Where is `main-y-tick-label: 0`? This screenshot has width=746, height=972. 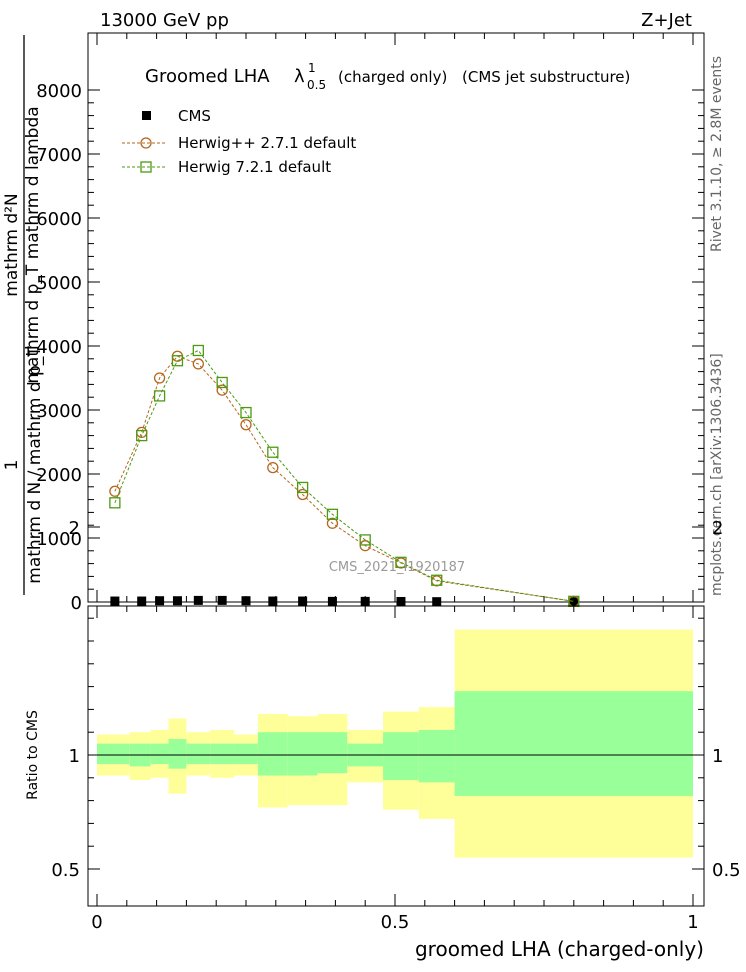
main-y-tick-label: 0 is located at coordinates (76, 603).